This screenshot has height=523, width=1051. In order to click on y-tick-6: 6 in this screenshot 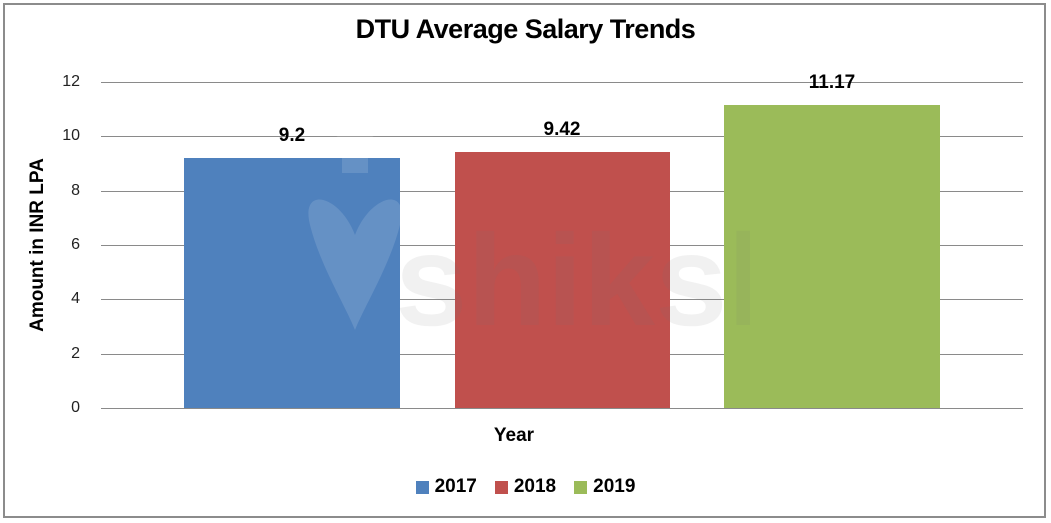, I will do `click(75, 244)`.